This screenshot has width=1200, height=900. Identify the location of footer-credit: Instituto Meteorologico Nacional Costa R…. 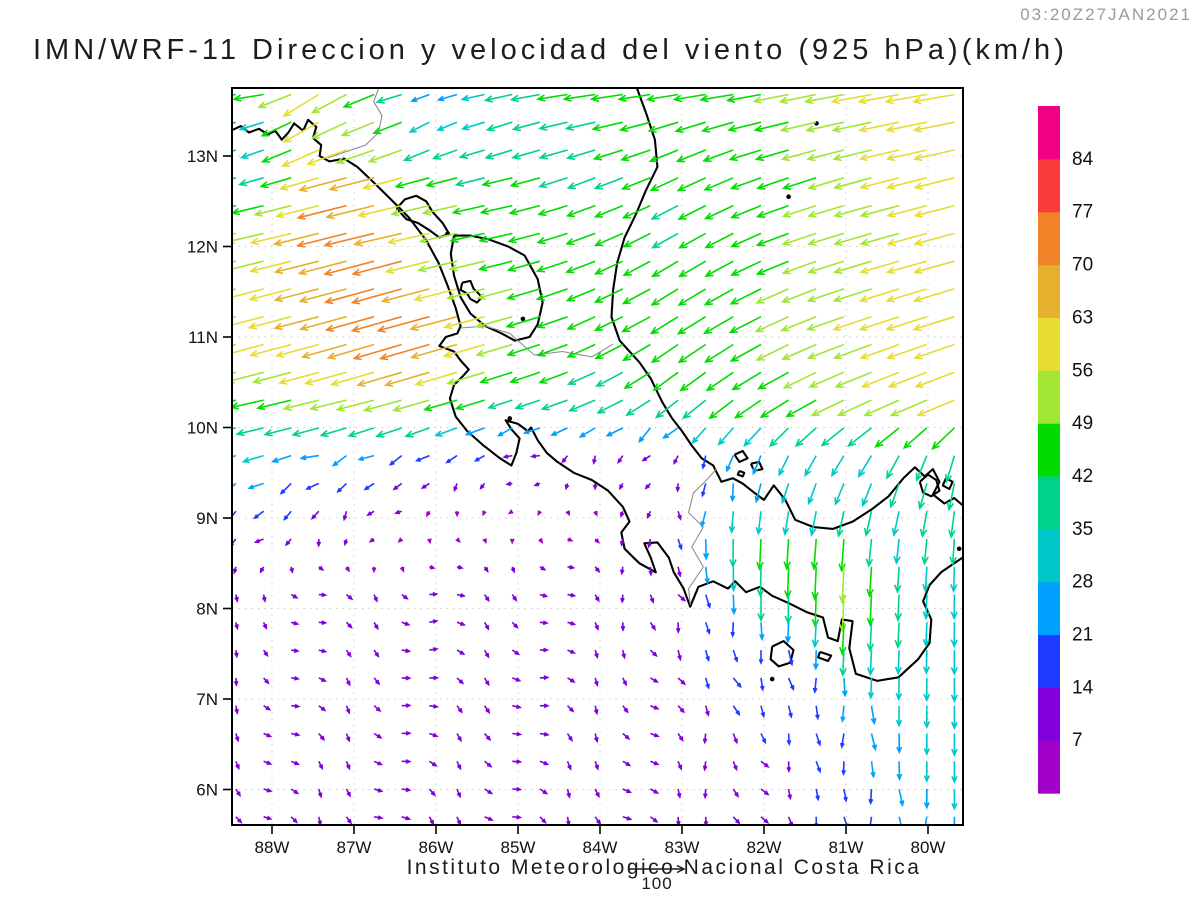
(664, 867).